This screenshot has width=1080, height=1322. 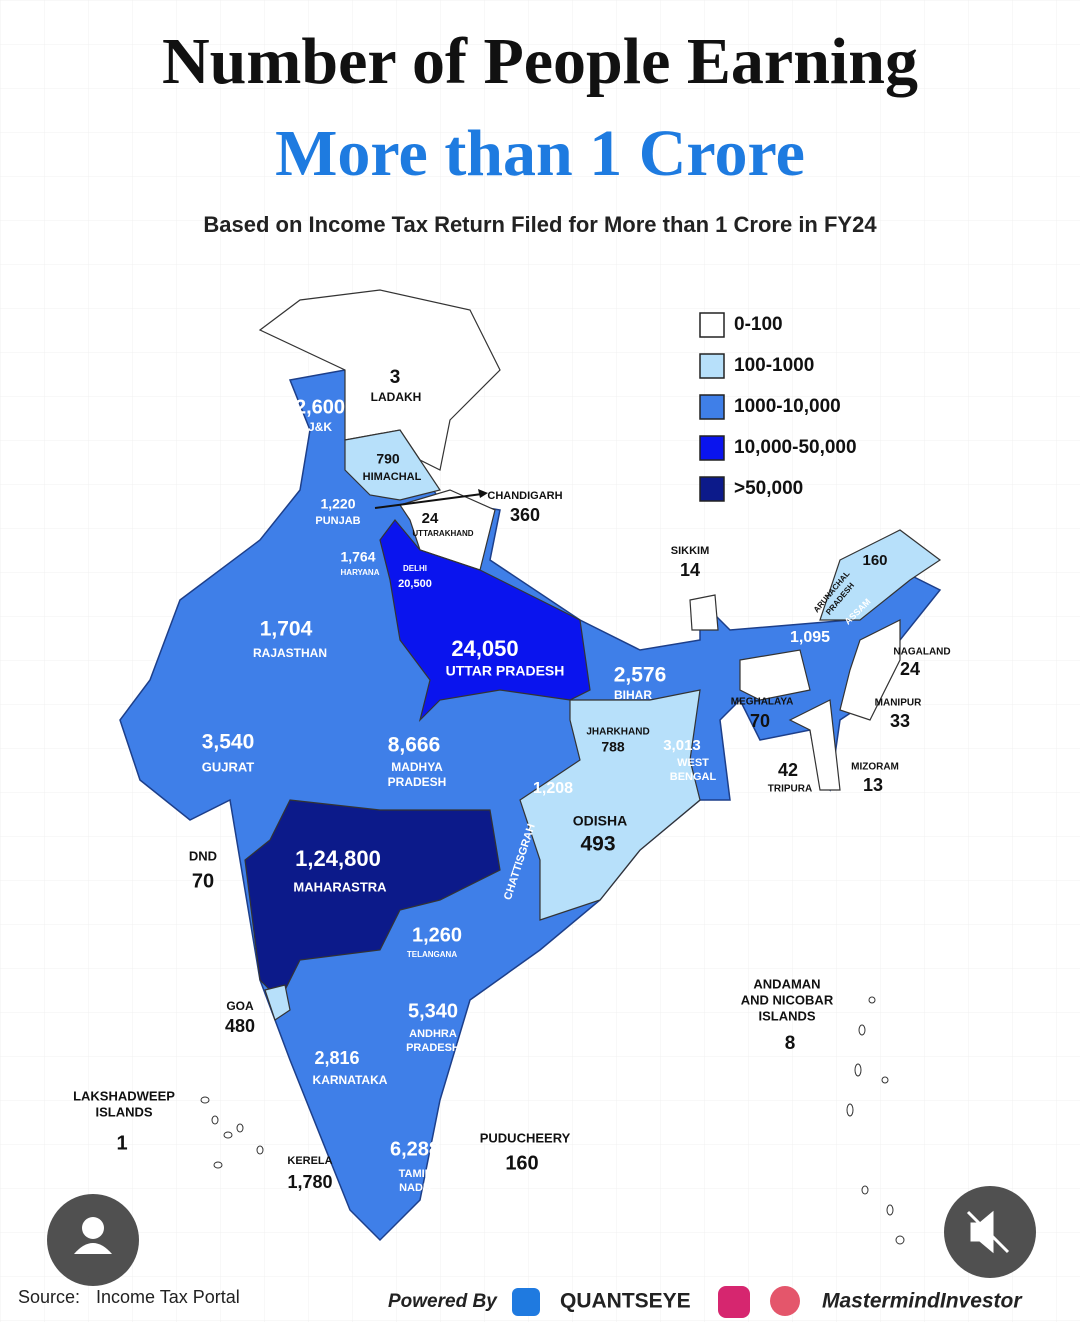 I want to click on region-value: 2,600, so click(x=320, y=407).